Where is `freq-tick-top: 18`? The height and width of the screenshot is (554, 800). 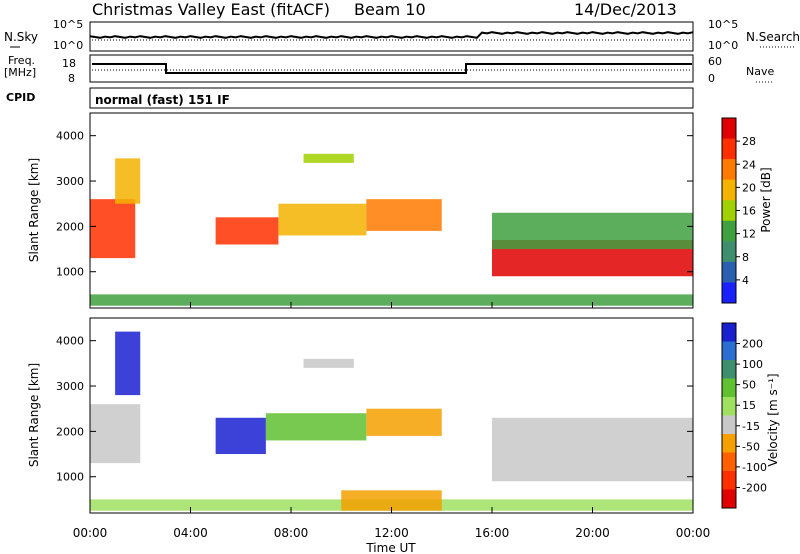 freq-tick-top: 18 is located at coordinates (69, 63).